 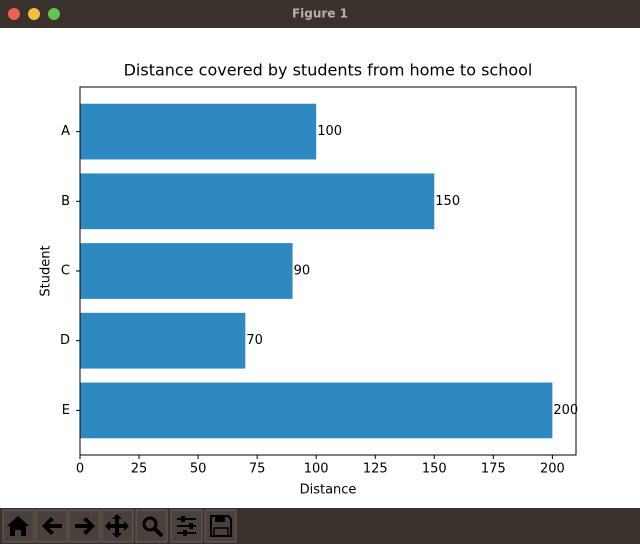 What do you see at coordinates (493, 469) in the screenshot?
I see `x-tick-label: 175` at bounding box center [493, 469].